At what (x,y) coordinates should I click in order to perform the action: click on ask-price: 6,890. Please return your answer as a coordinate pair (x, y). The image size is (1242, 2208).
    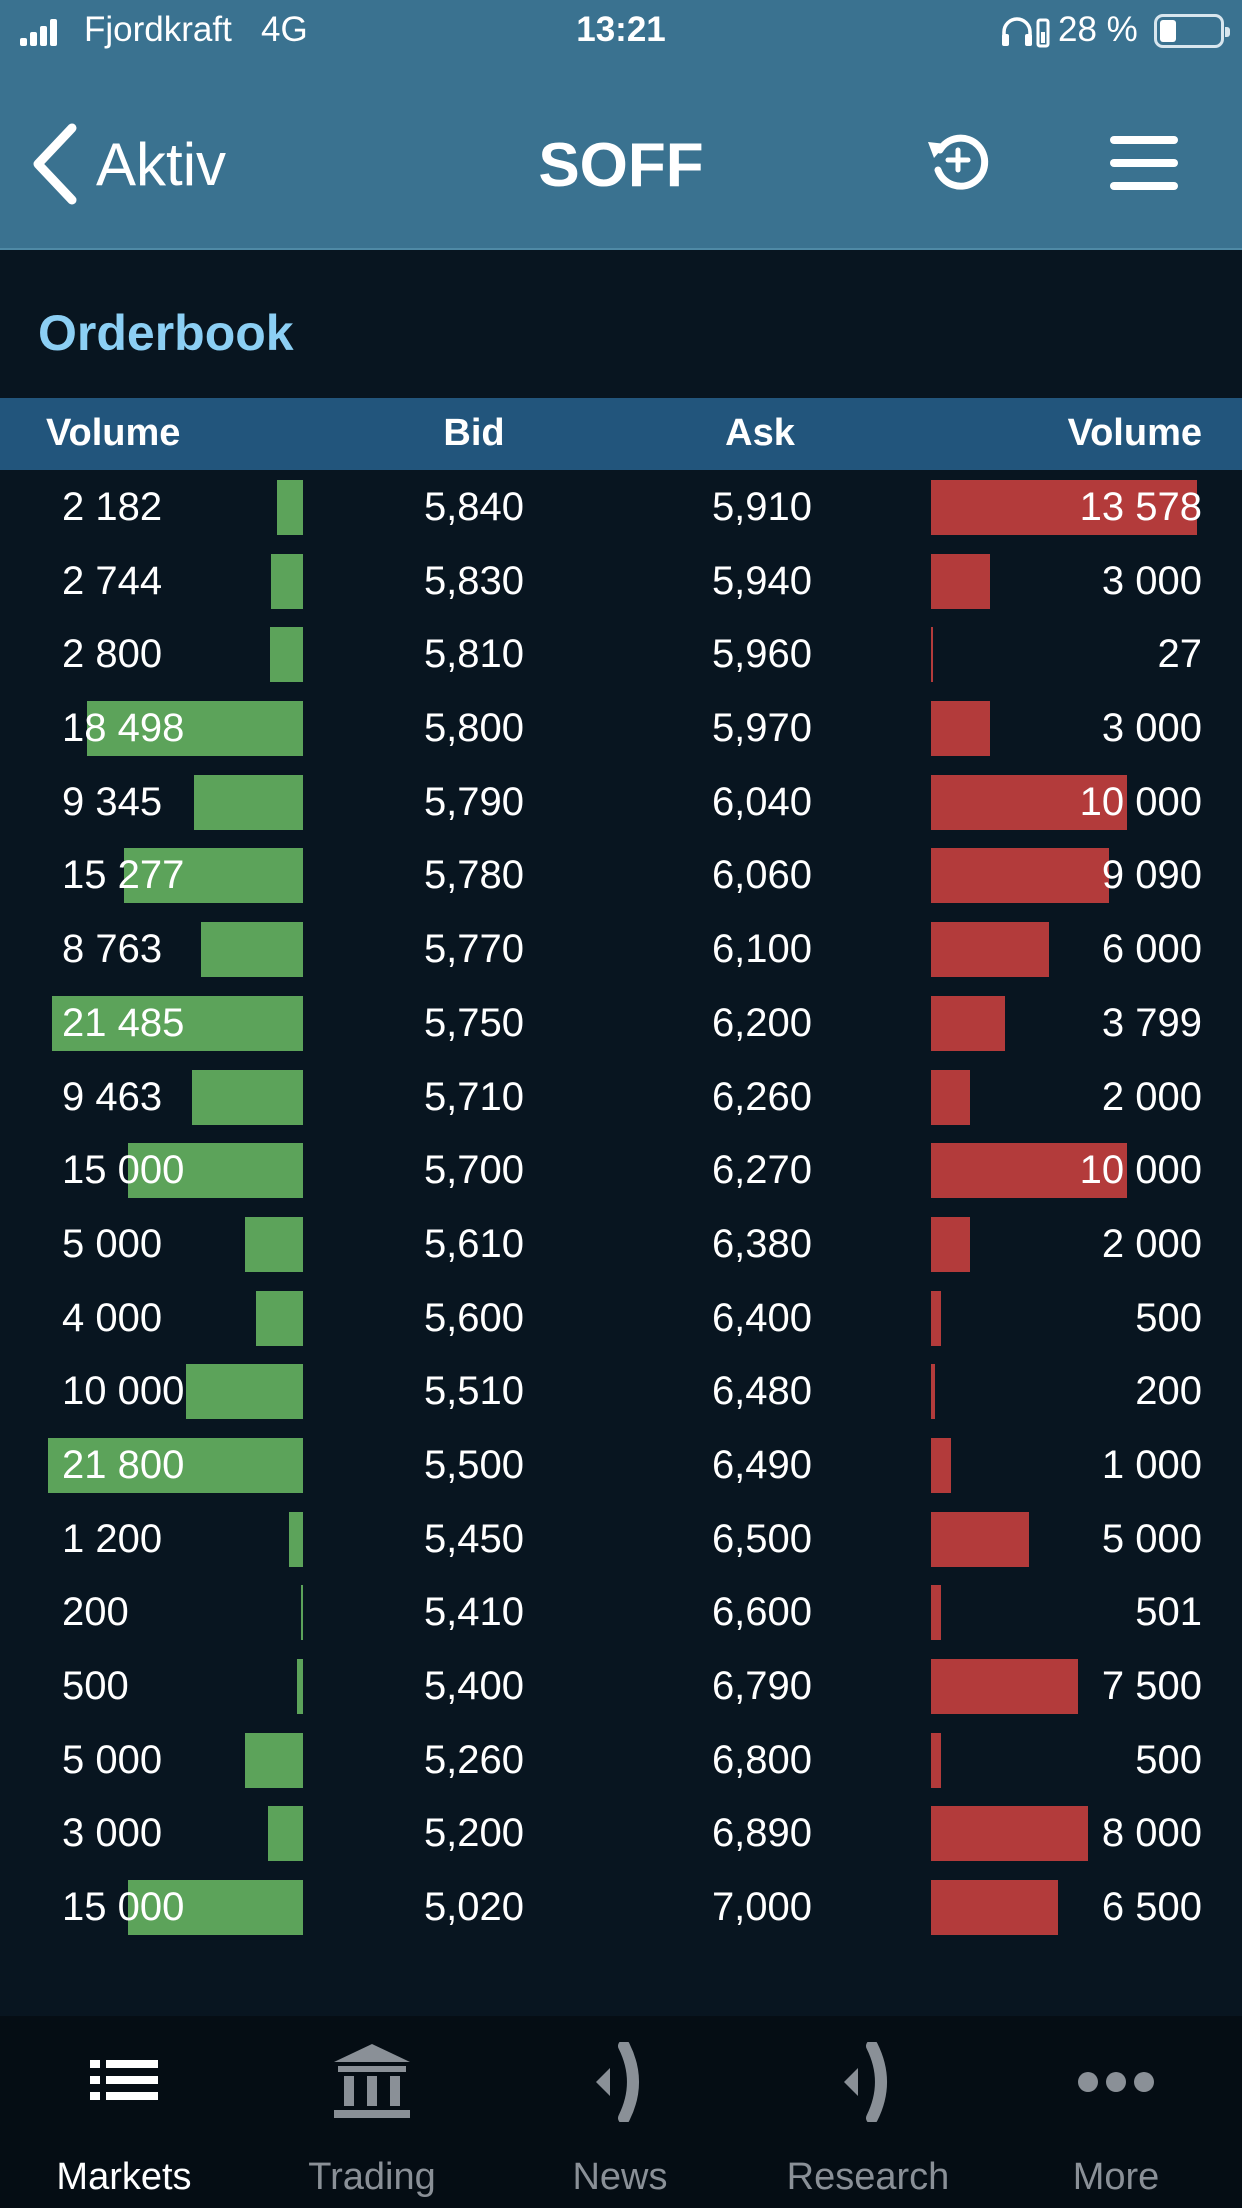
    Looking at the image, I should click on (762, 1833).